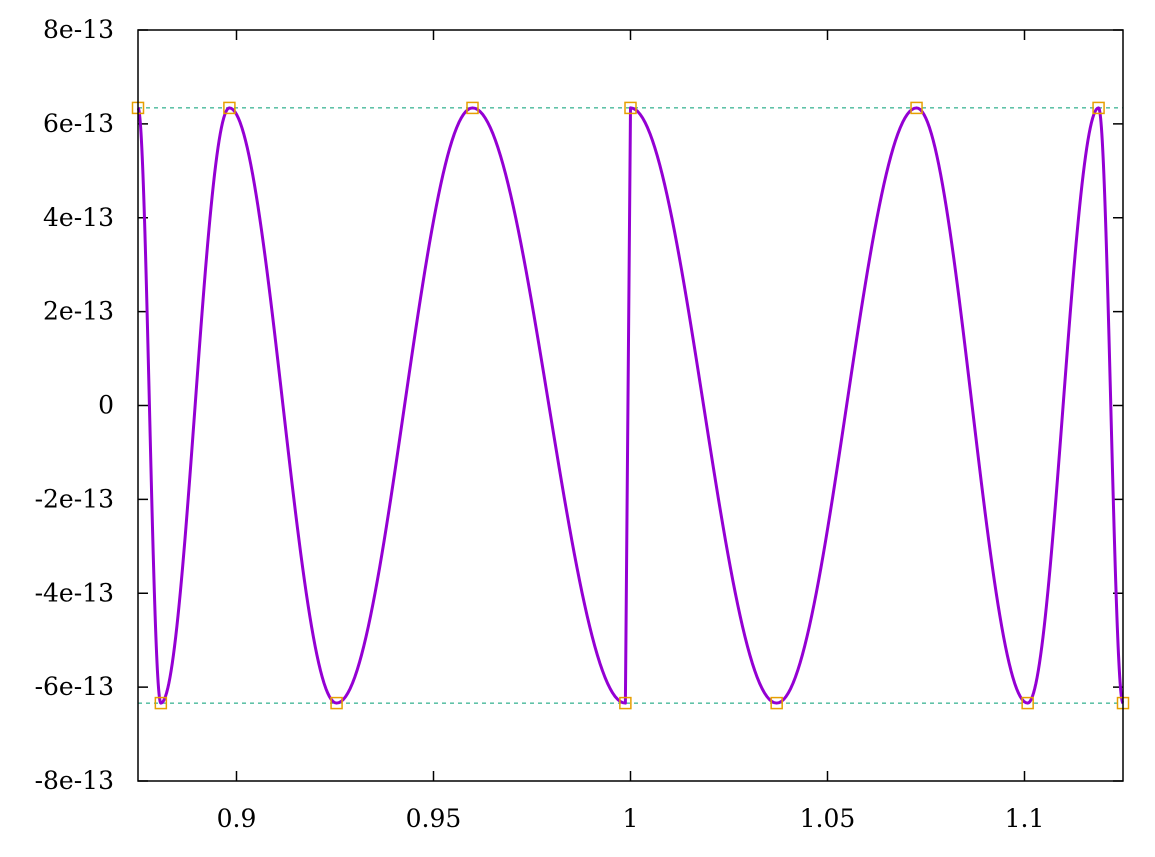 The image size is (1155, 857). What do you see at coordinates (237, 818) in the screenshot?
I see `x-tick-label: 0.9` at bounding box center [237, 818].